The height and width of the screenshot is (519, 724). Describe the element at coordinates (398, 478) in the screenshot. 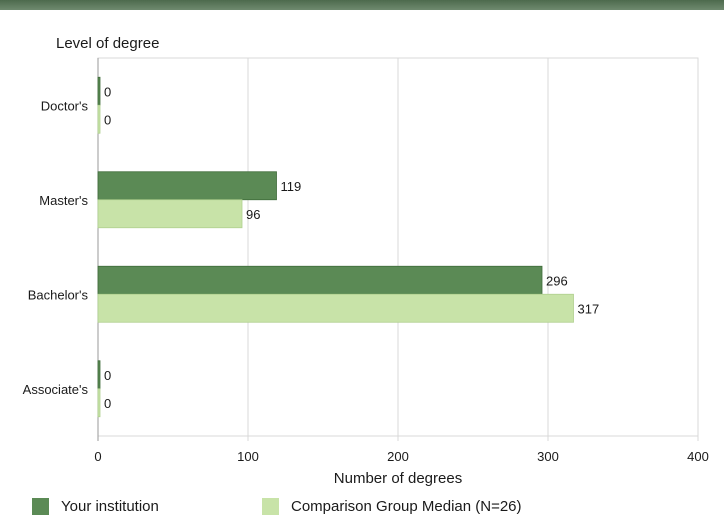

I see `x-axis-title: Number of degrees` at that location.